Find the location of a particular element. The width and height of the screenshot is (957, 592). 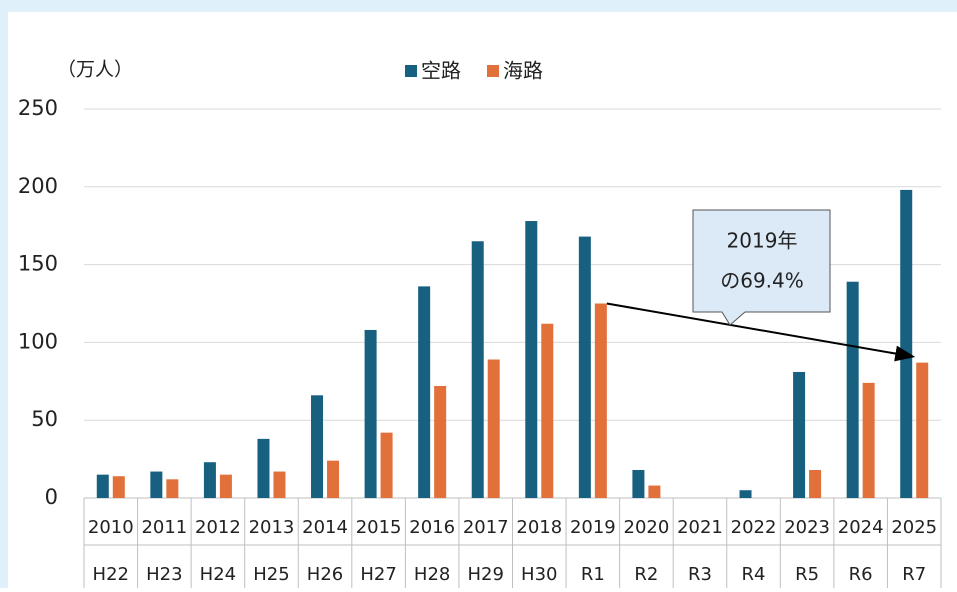

x-tick-label: 2010 is located at coordinates (111, 527).